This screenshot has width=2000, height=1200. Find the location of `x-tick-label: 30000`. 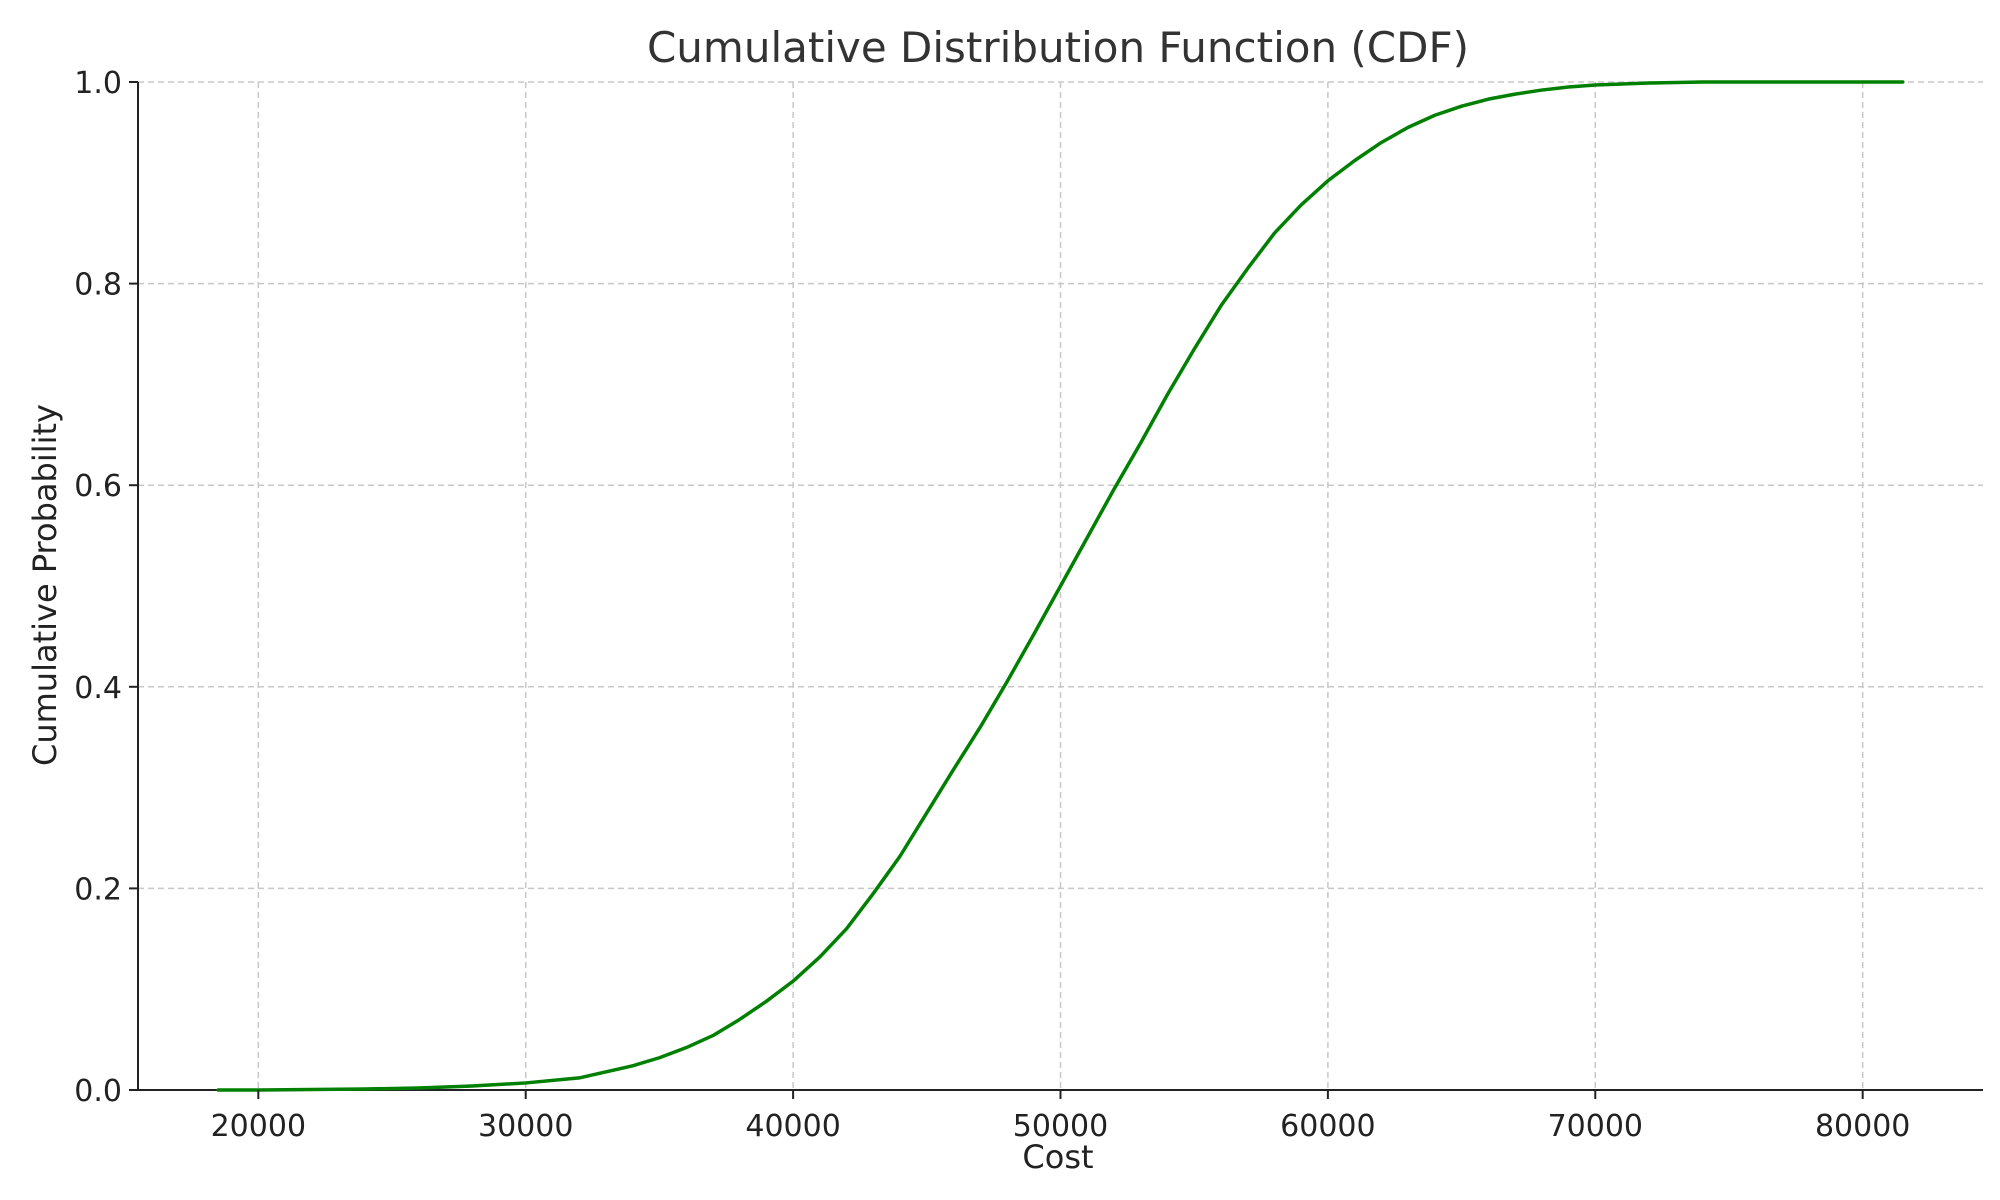

x-tick-label: 30000 is located at coordinates (525, 1126).